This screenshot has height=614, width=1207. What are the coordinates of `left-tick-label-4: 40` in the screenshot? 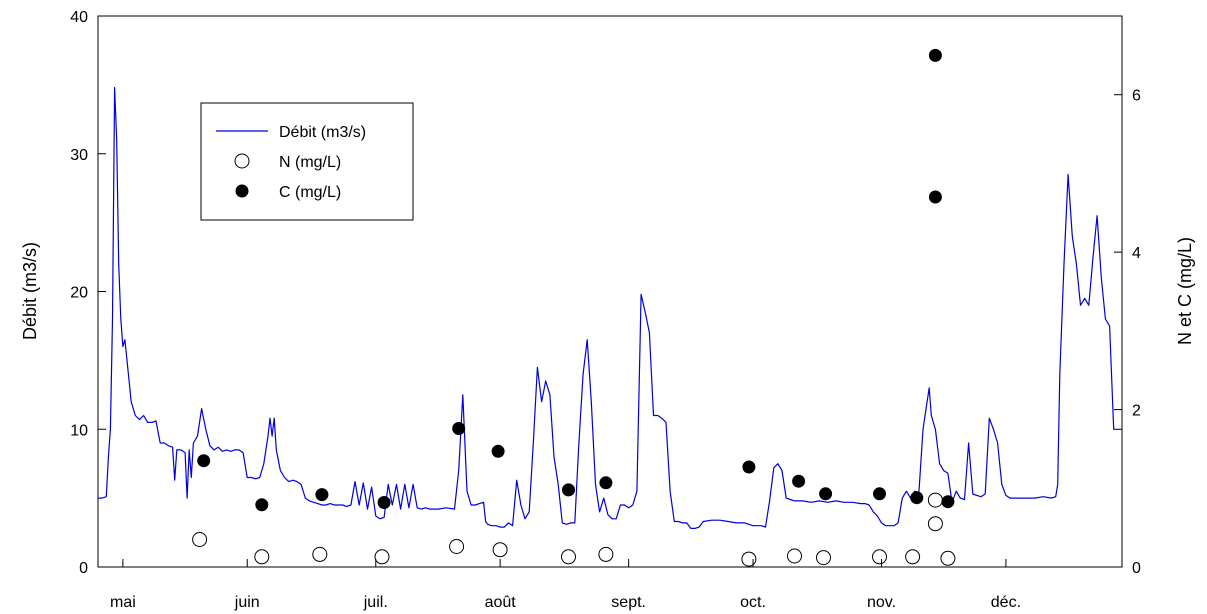 It's located at (79, 17).